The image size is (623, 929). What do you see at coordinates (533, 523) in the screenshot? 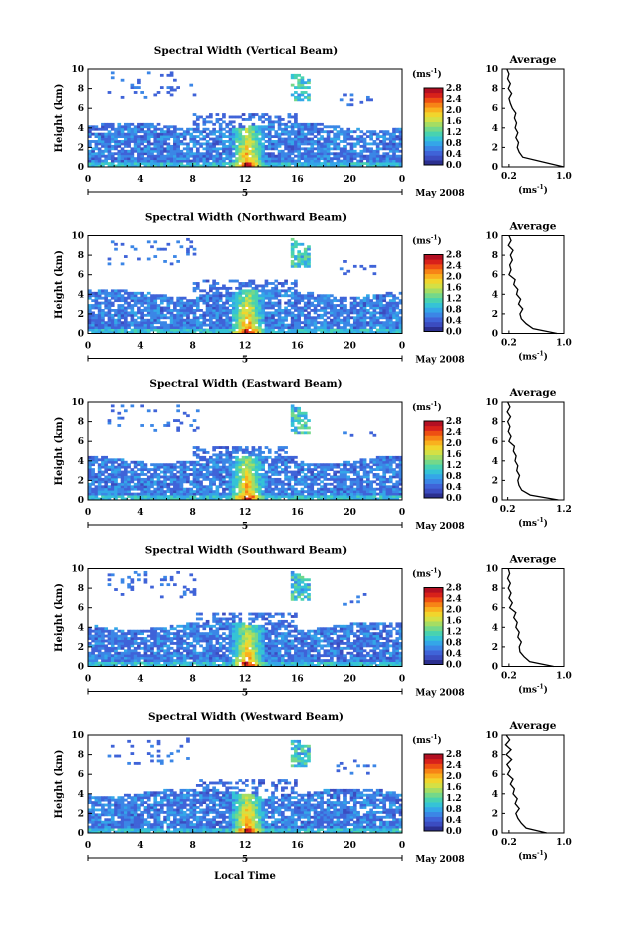
I see `average-x-label: (ms-1)` at bounding box center [533, 523].